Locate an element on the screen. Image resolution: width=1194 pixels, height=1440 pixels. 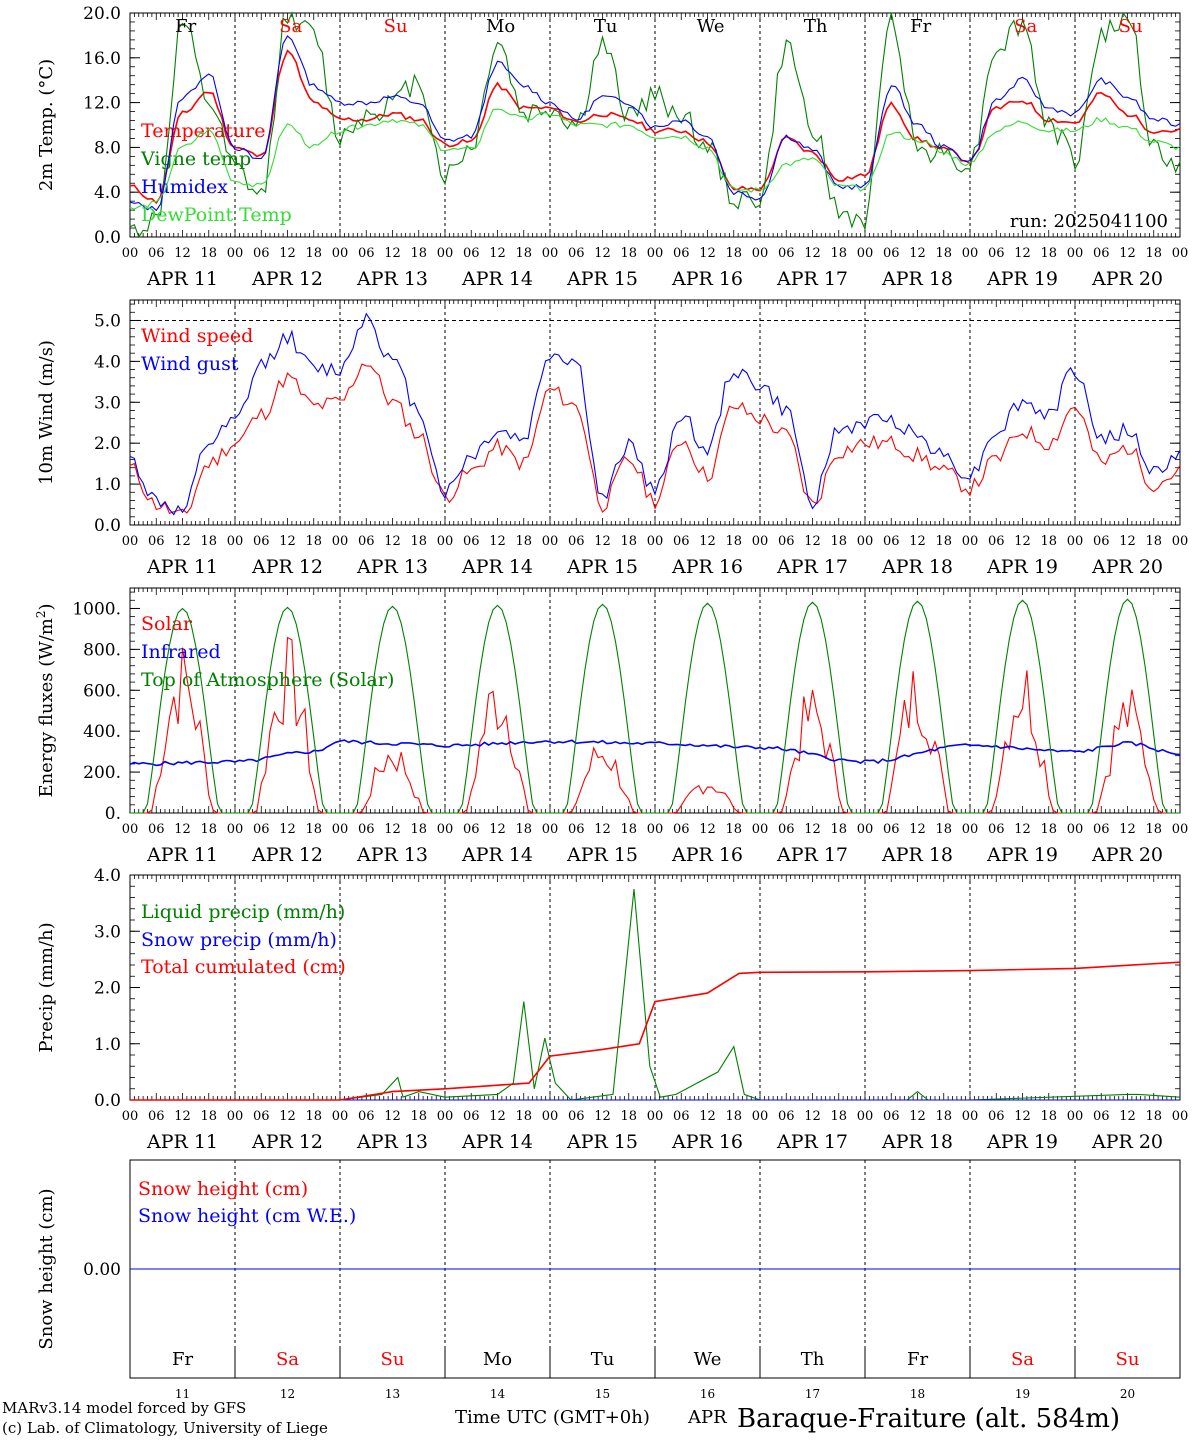
y-axis-label: Snow height (cm) is located at coordinates (46, 1268).